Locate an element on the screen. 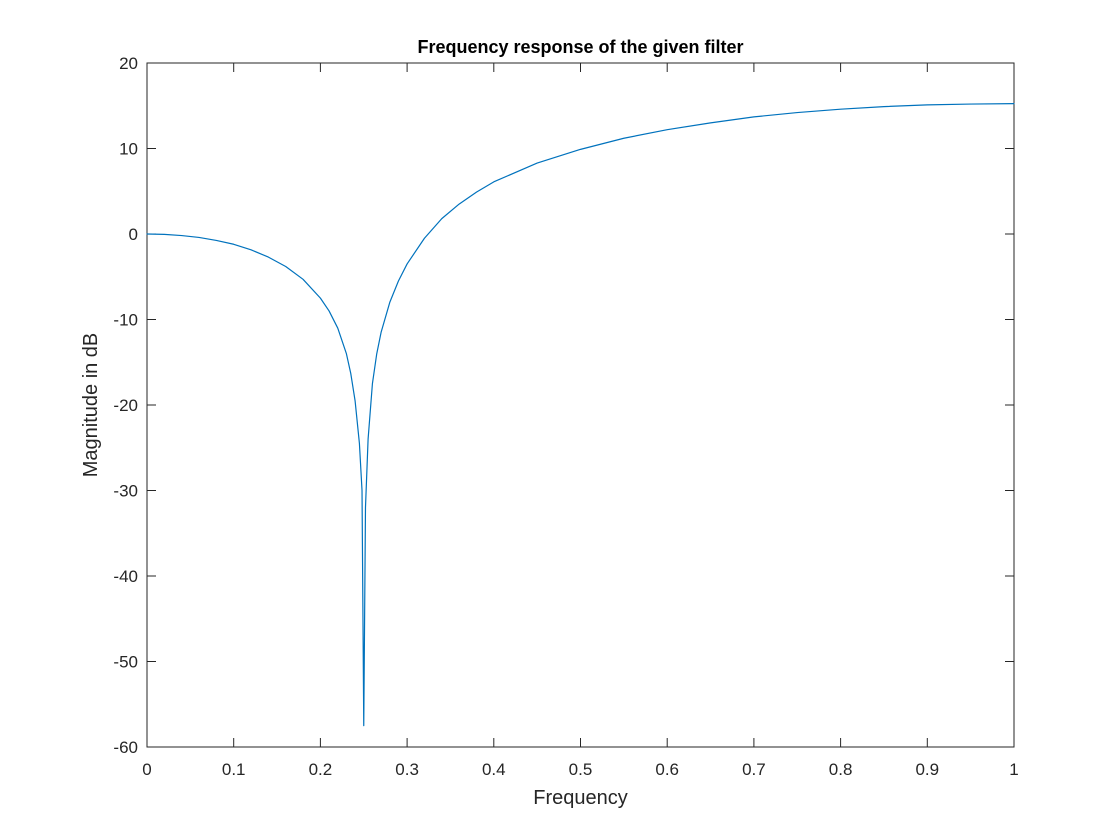 This screenshot has width=1120, height=840. x-tick-label: 0.2 is located at coordinates (321, 769).